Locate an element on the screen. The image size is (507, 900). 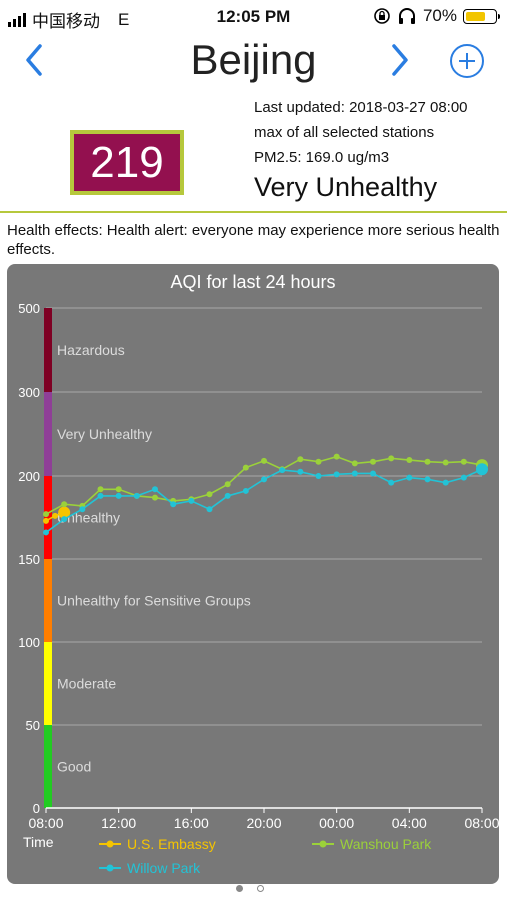
rotation-lock-icon is located at coordinates (382, 16).